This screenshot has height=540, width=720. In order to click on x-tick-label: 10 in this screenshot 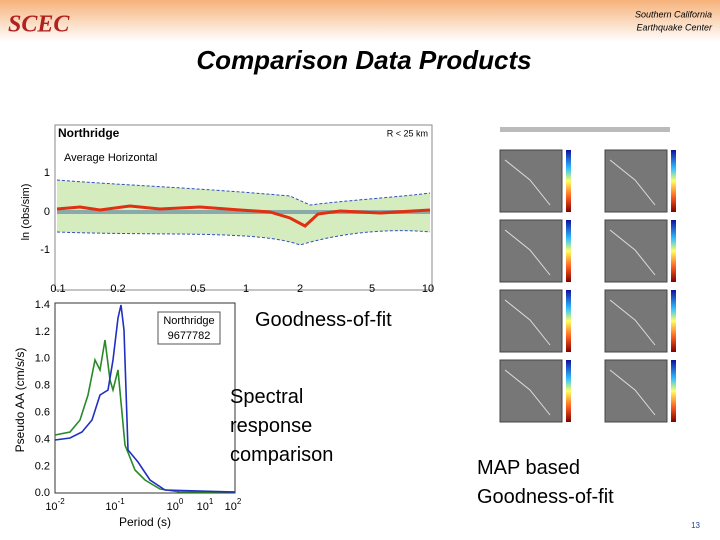, I will do `click(428, 289)`.